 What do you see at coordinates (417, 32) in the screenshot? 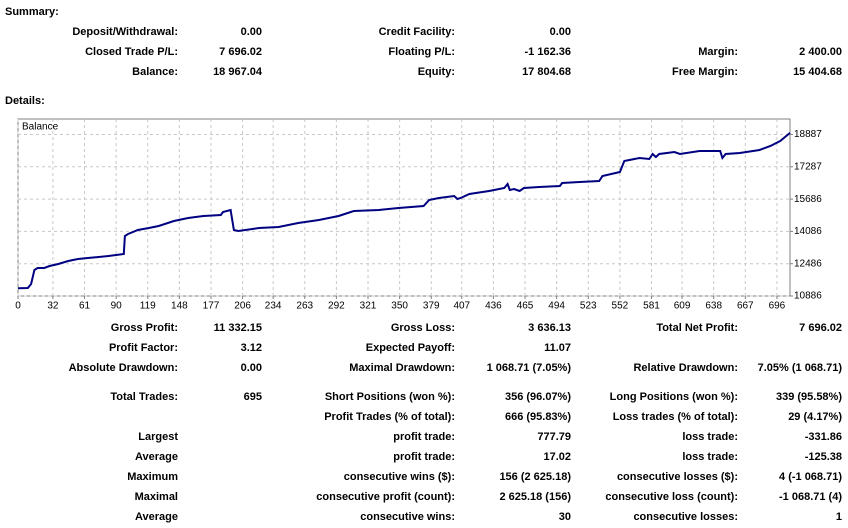
I see `label: Credit Facility:` at bounding box center [417, 32].